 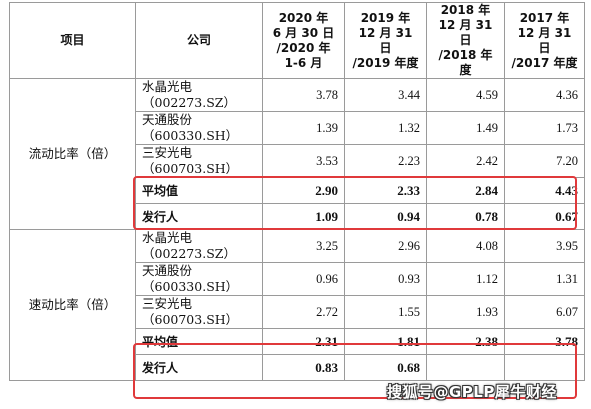 I want to click on table-cell: 3.95, so click(x=544, y=246).